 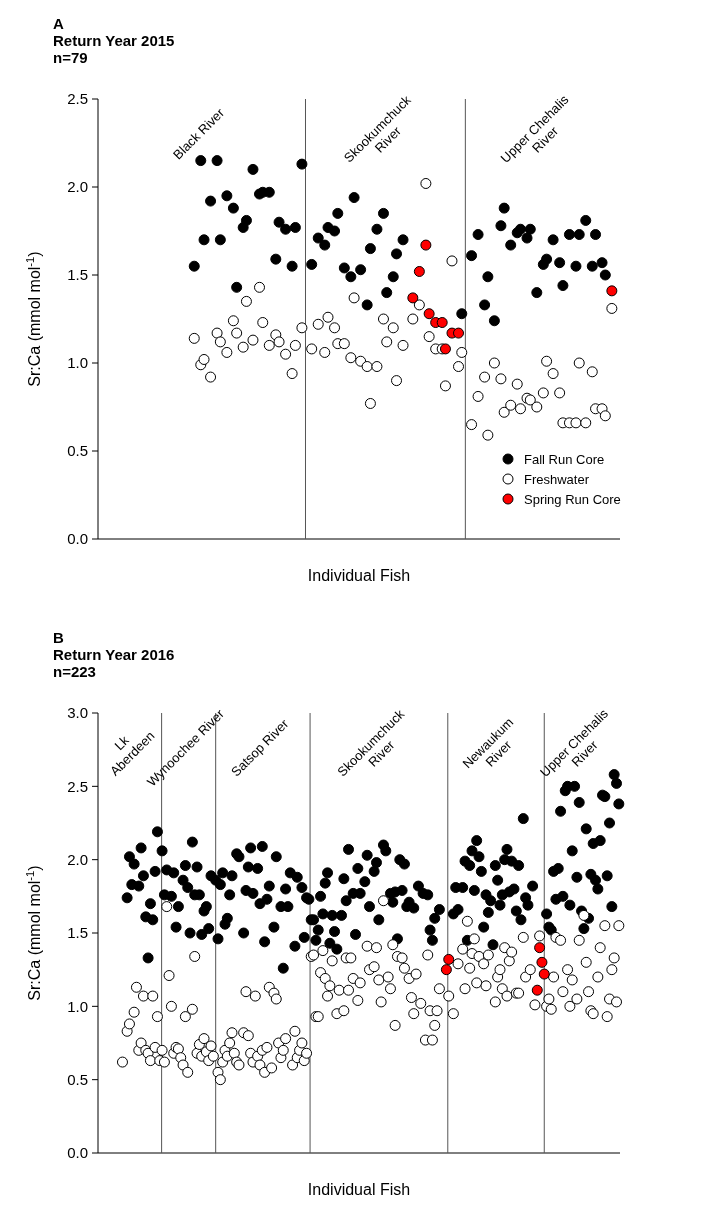 I want to click on chart-subtitle: Return Year 2016 n=223, so click(x=114, y=663).